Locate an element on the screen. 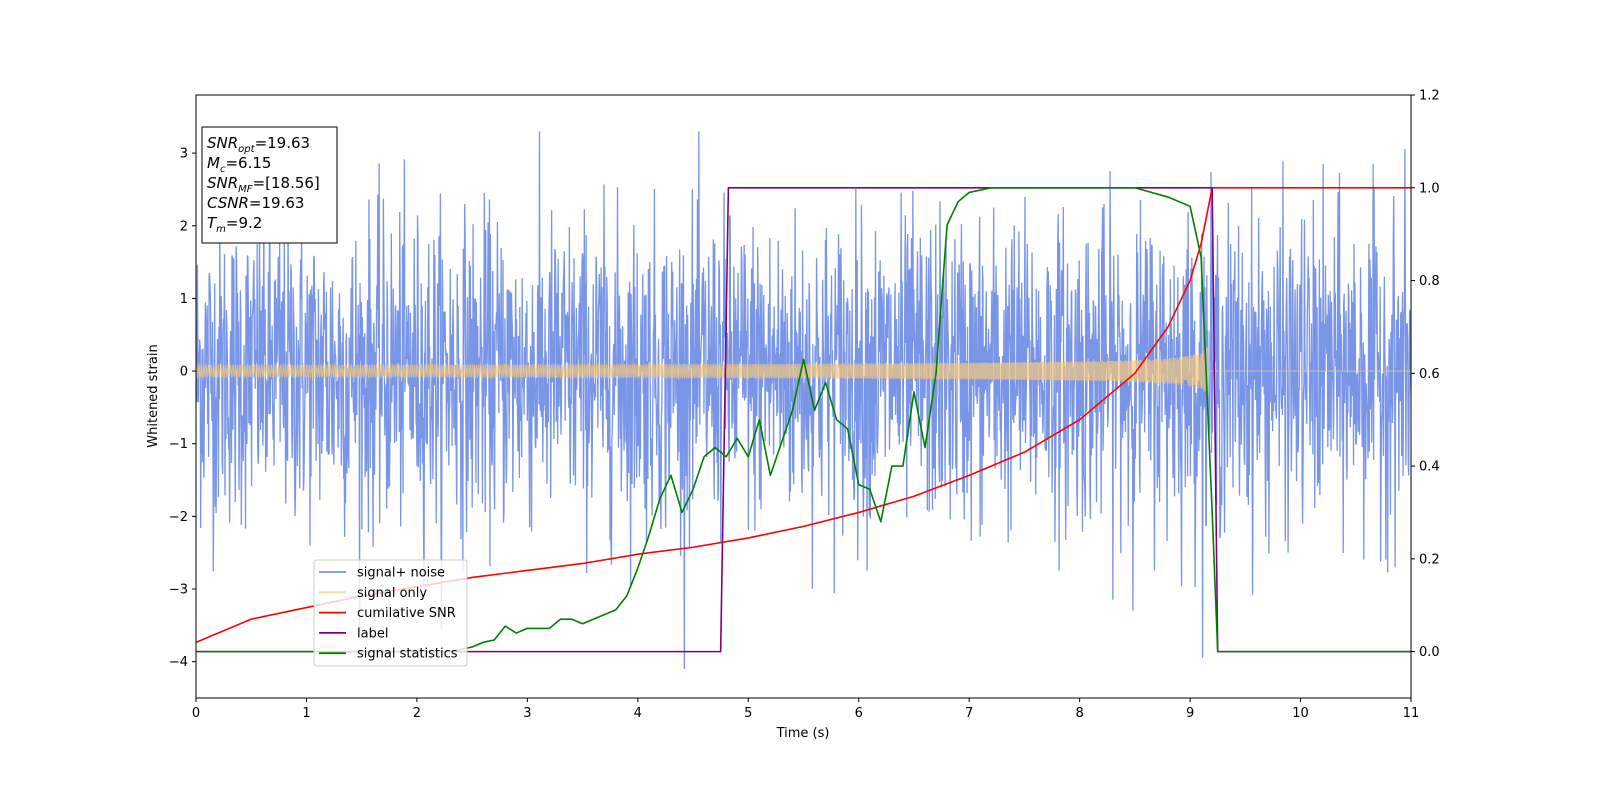 This screenshot has width=1600, height=800. x-tick-label: 11 is located at coordinates (1411, 713).